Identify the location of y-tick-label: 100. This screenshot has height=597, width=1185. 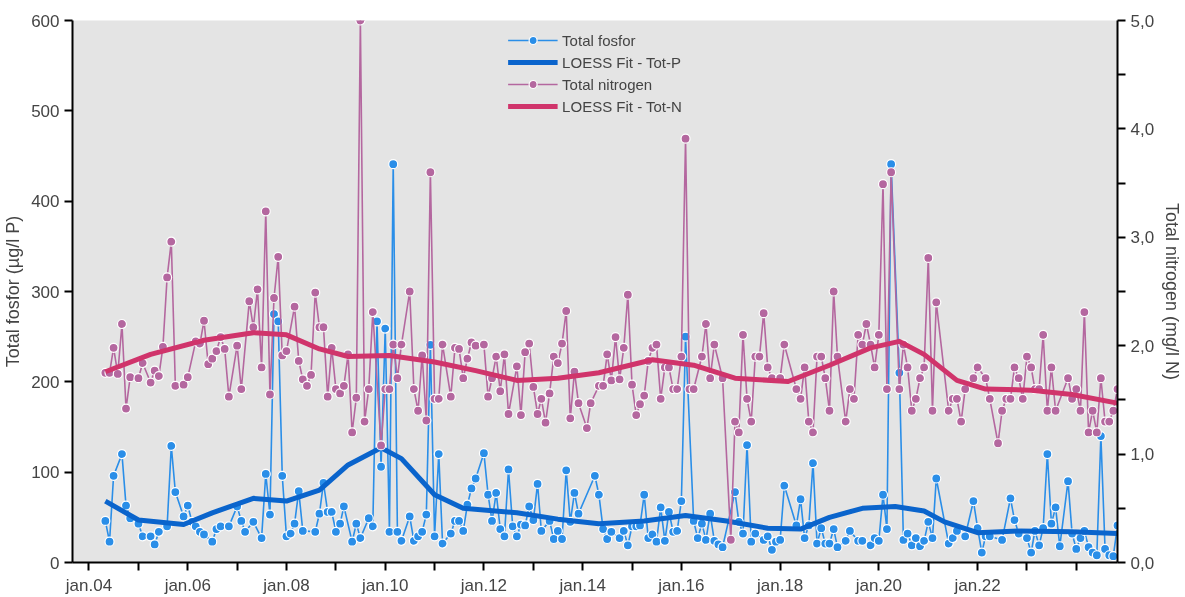
(45, 473).